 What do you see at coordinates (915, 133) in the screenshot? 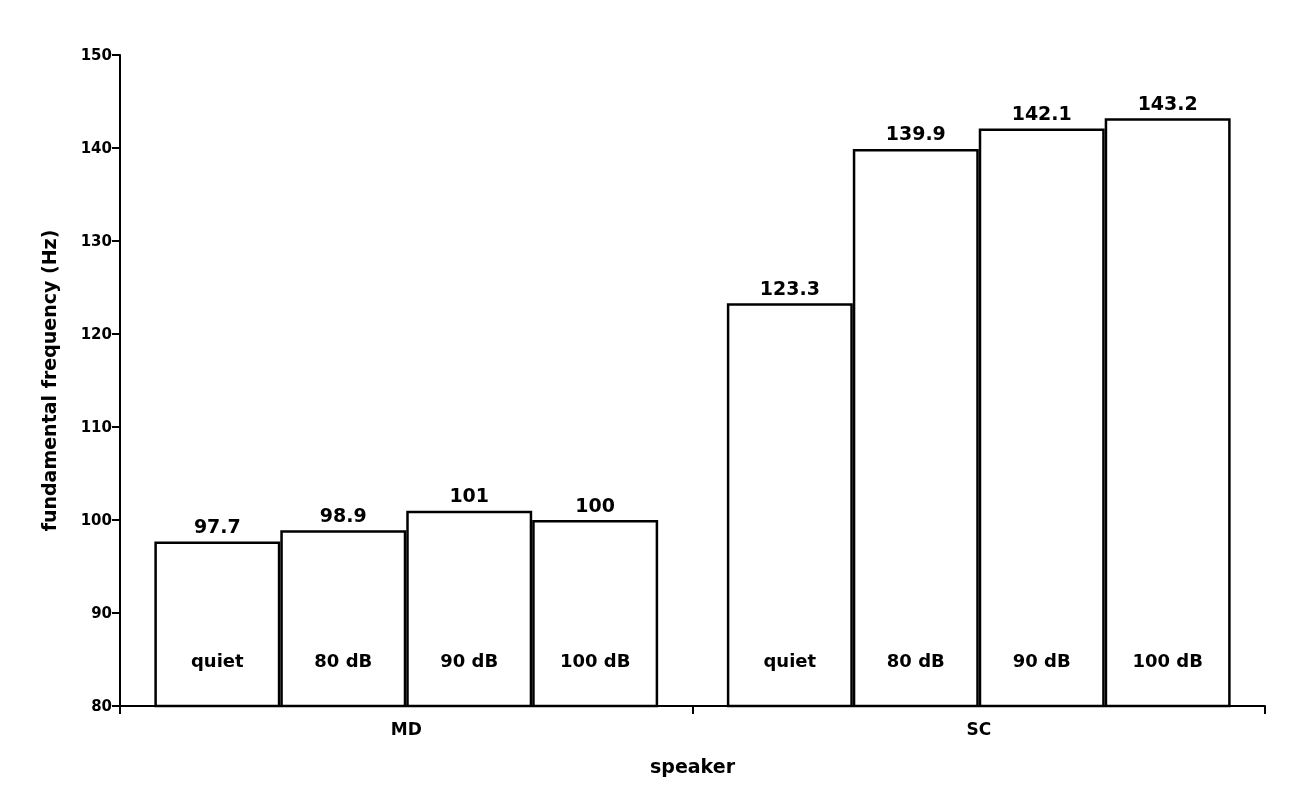
I see `data-label: 139.9` at bounding box center [915, 133].